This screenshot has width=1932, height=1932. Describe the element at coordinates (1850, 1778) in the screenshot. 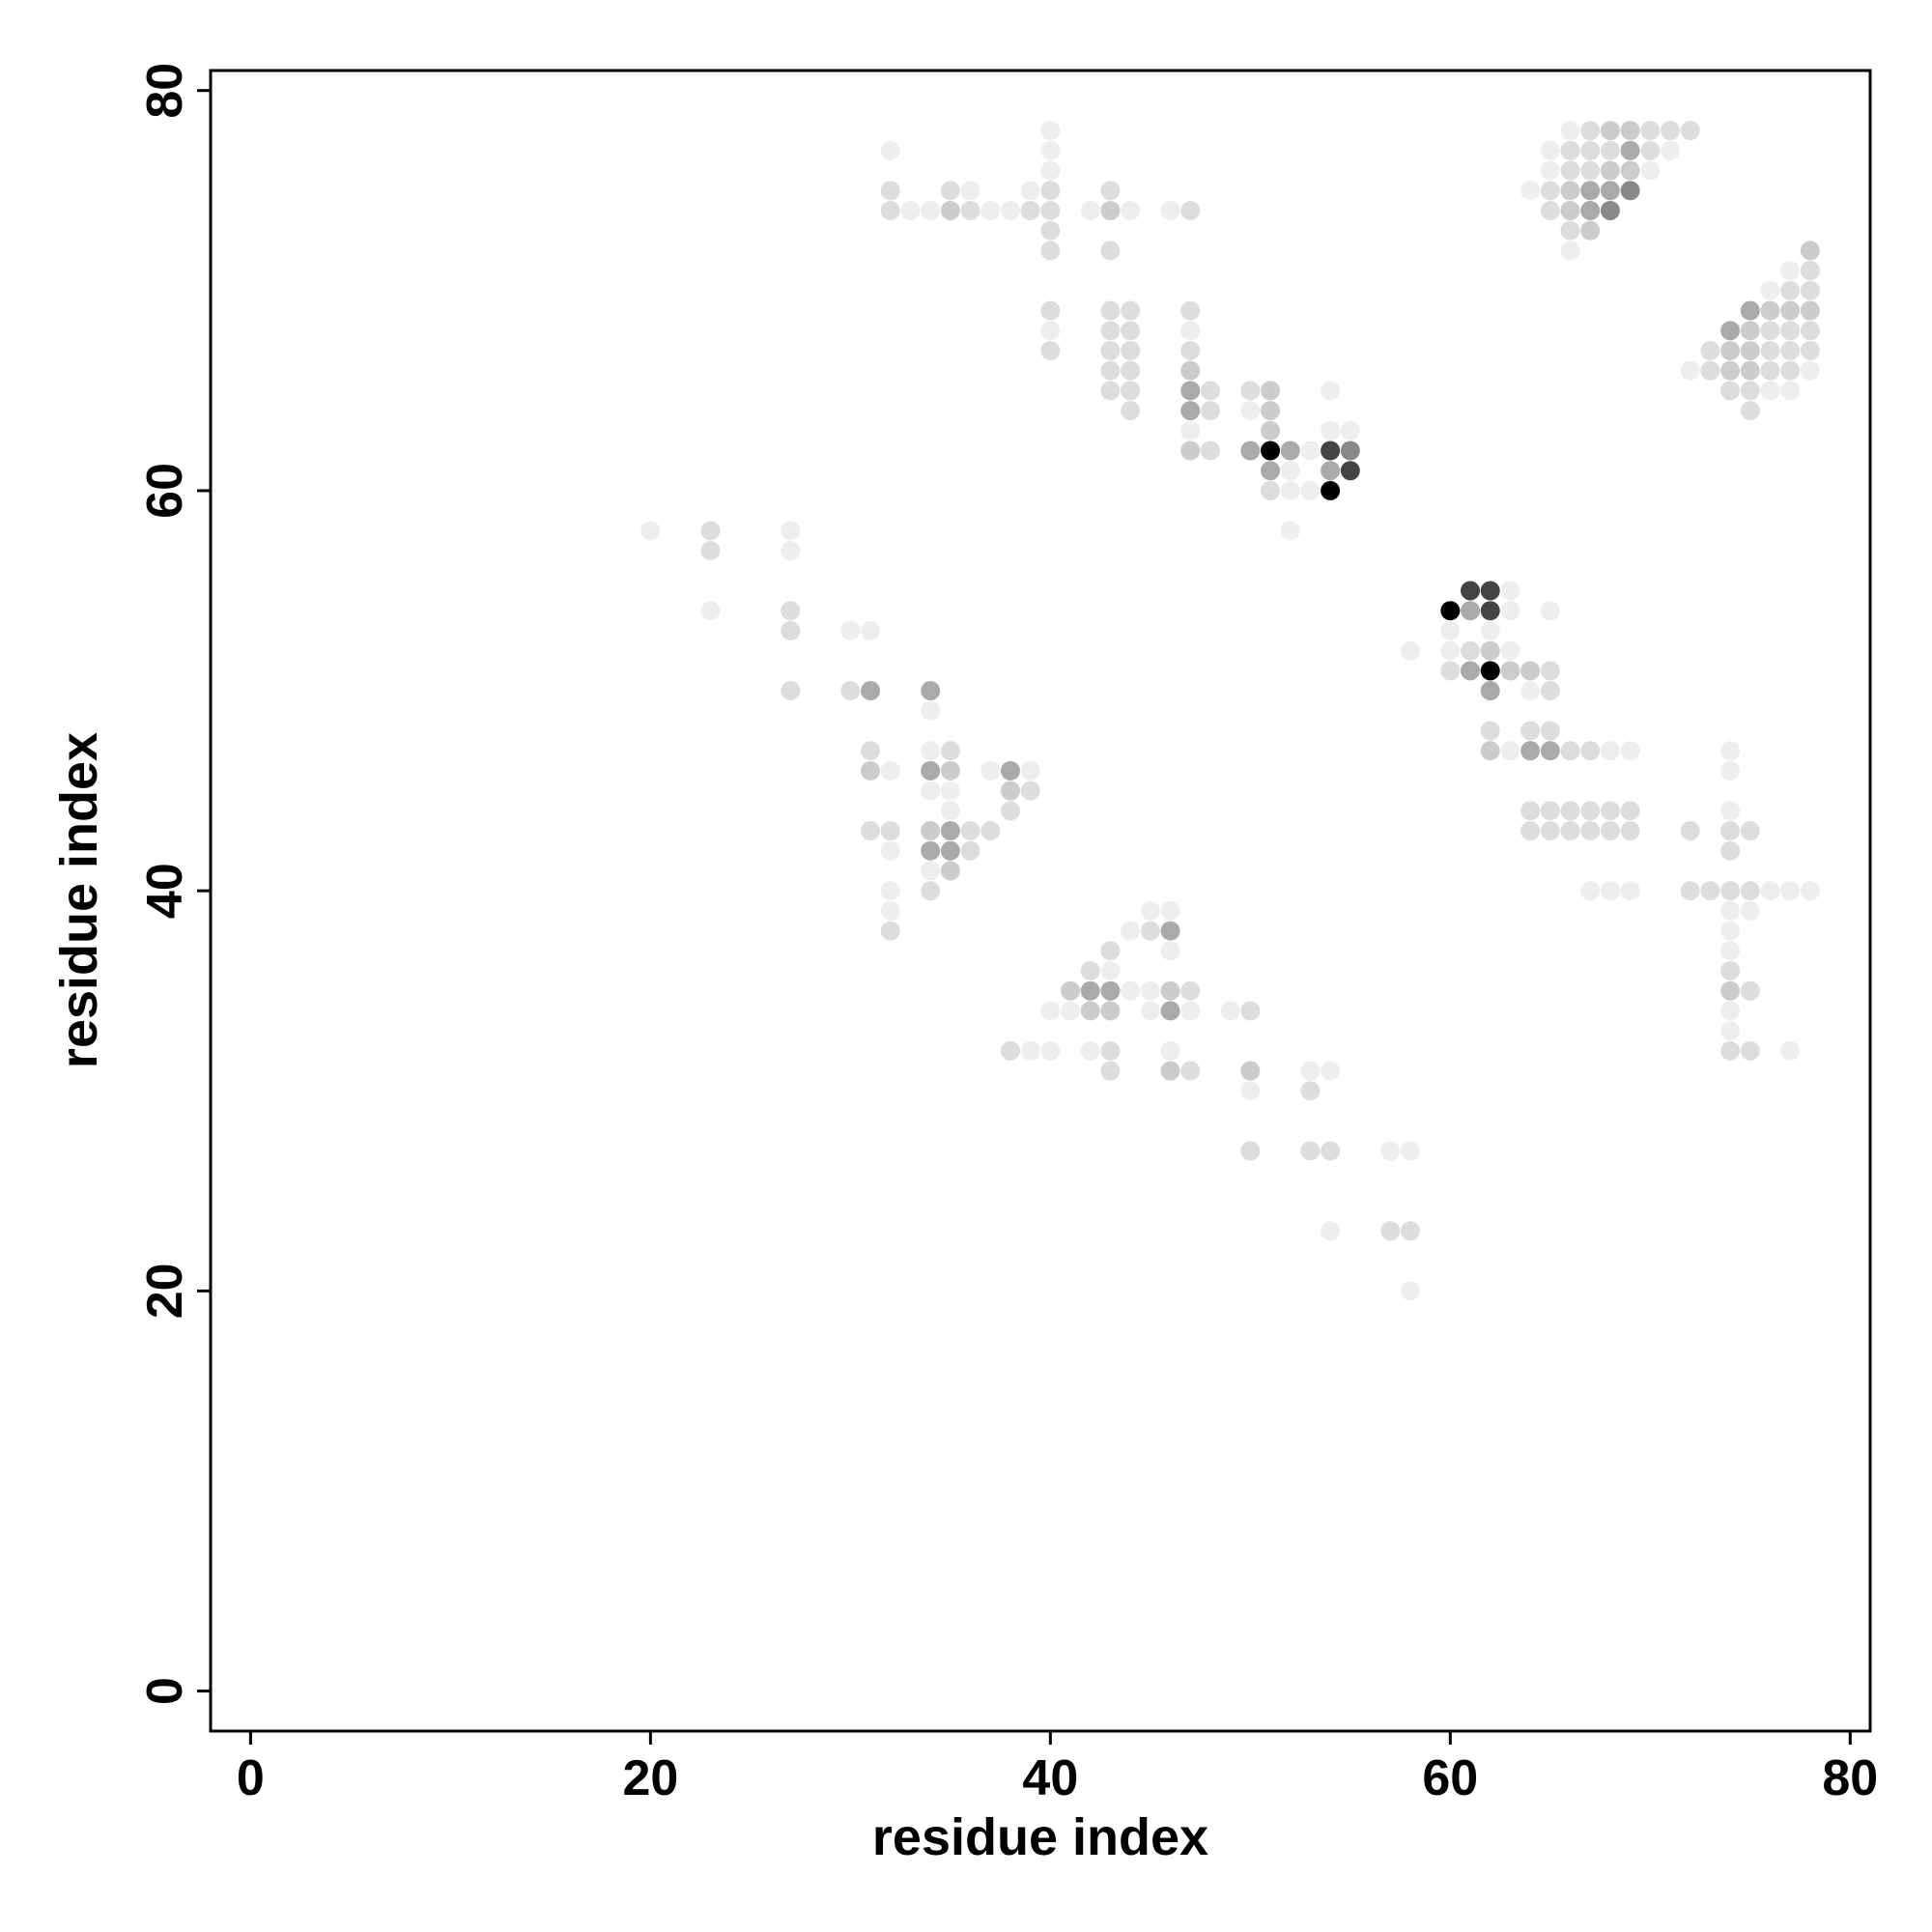

I see `x-tick-label: 80` at that location.